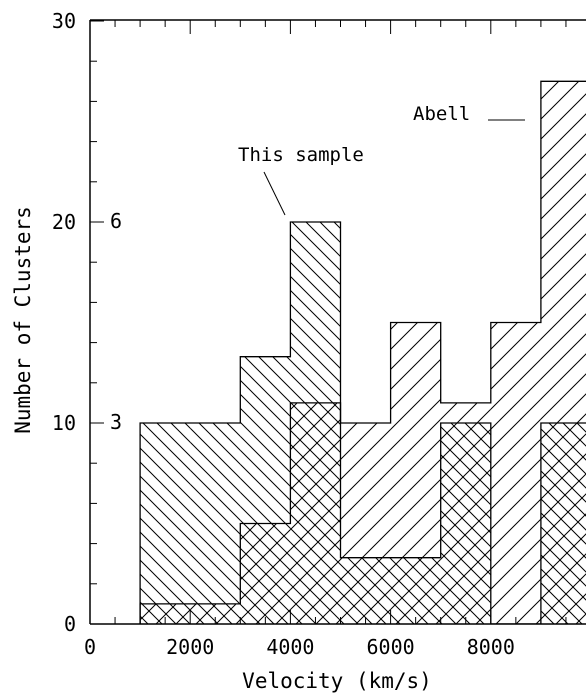  I want to click on right-axis-label-3: 3, so click(116, 422).